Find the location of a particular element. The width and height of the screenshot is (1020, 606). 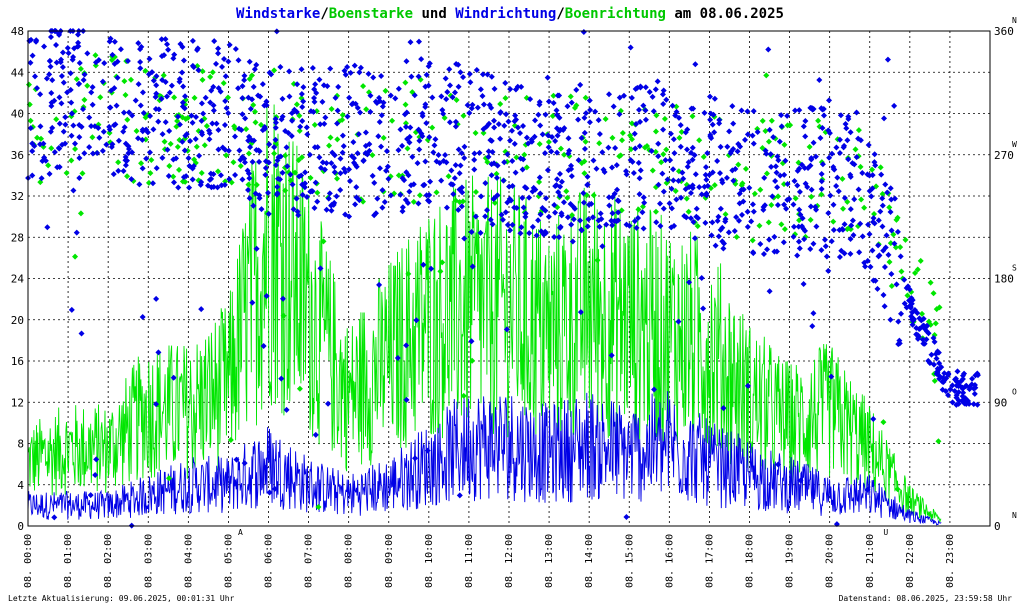

x-tick-label: 08. 02:00 is located at coordinates (108, 561).